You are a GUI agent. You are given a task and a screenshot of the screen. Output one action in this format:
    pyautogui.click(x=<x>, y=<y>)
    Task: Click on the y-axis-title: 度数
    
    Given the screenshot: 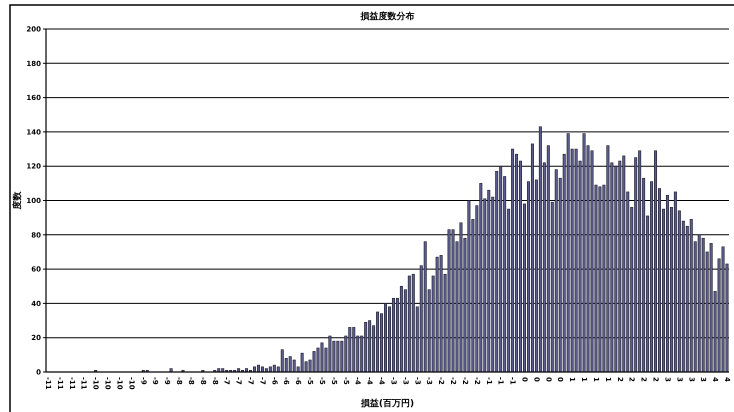 What is the action you would take?
    pyautogui.click(x=17, y=200)
    